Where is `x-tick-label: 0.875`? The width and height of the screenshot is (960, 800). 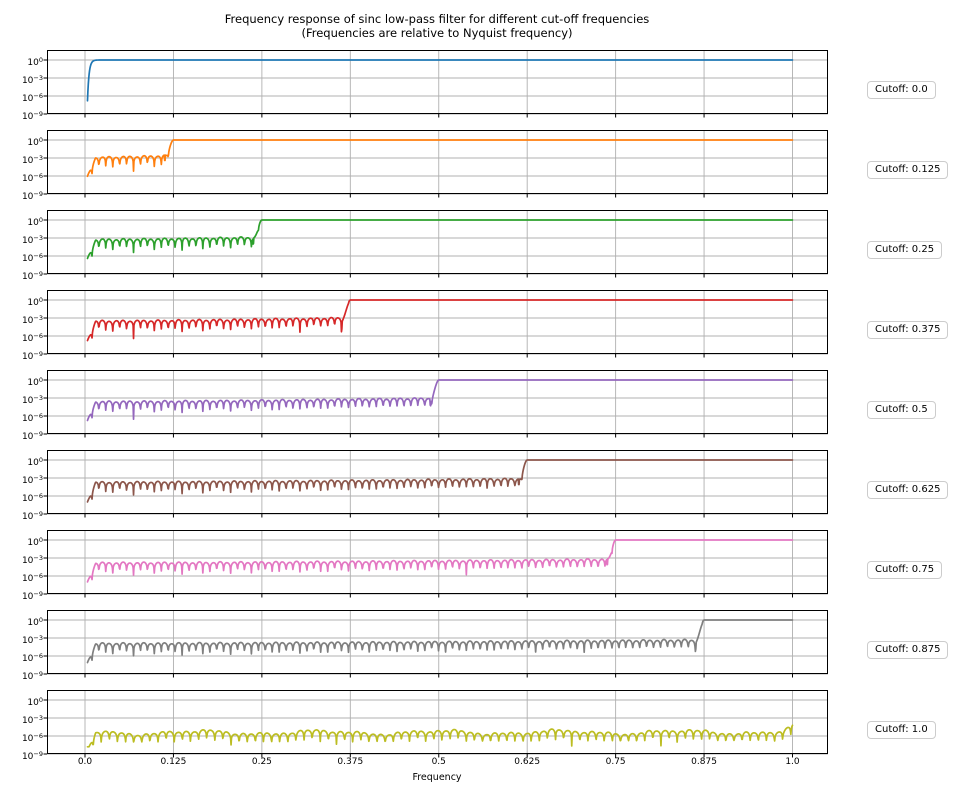
x-tick-label: 0.875 is located at coordinates (704, 762).